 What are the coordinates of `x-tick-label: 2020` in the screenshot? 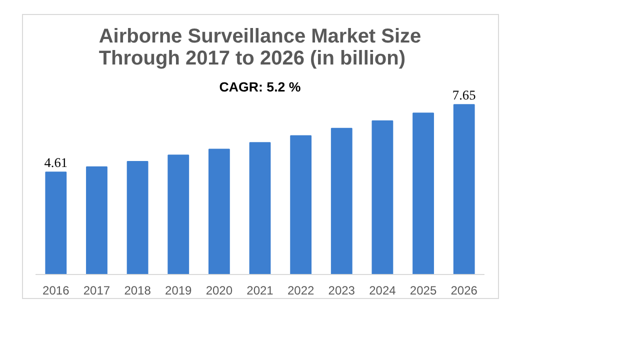 It's located at (219, 291).